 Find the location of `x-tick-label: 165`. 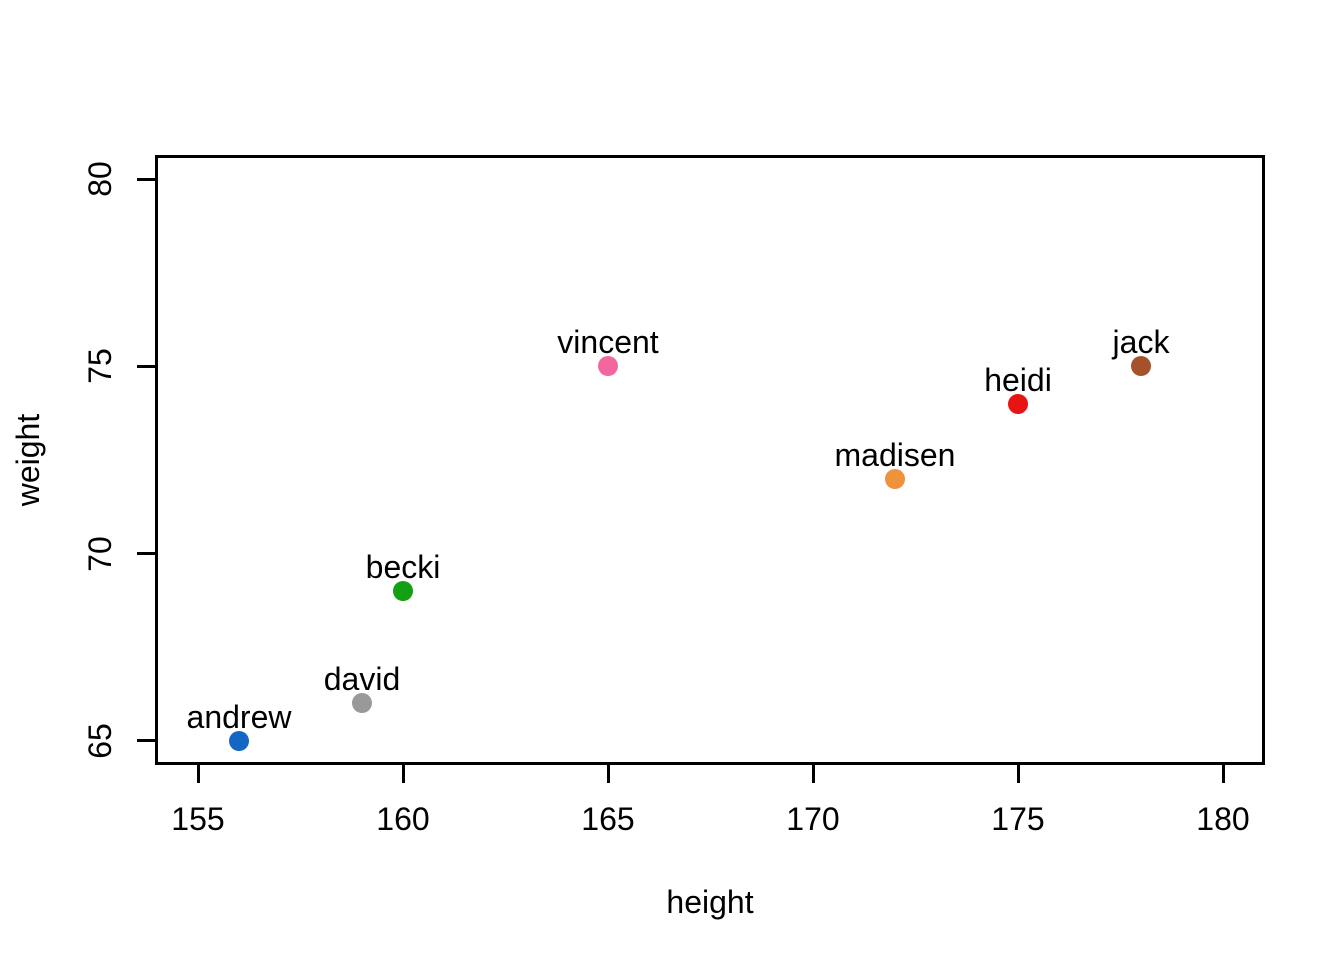

x-tick-label: 165 is located at coordinates (608, 819).